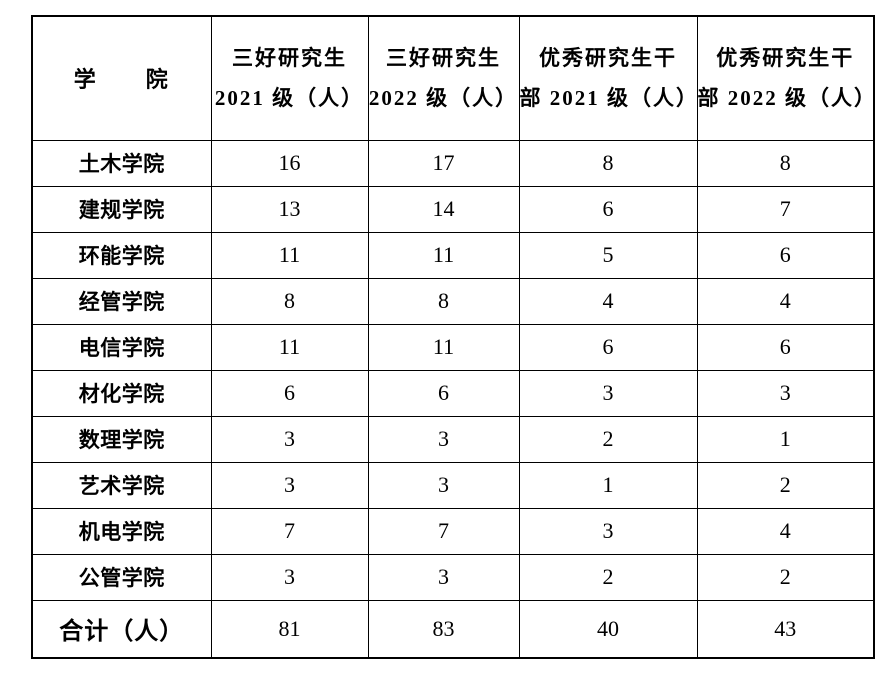 Image resolution: width=890 pixels, height=676 pixels. What do you see at coordinates (609, 98) in the screenshot?
I see `header-line2: 部 2021 级（人）` at bounding box center [609, 98].